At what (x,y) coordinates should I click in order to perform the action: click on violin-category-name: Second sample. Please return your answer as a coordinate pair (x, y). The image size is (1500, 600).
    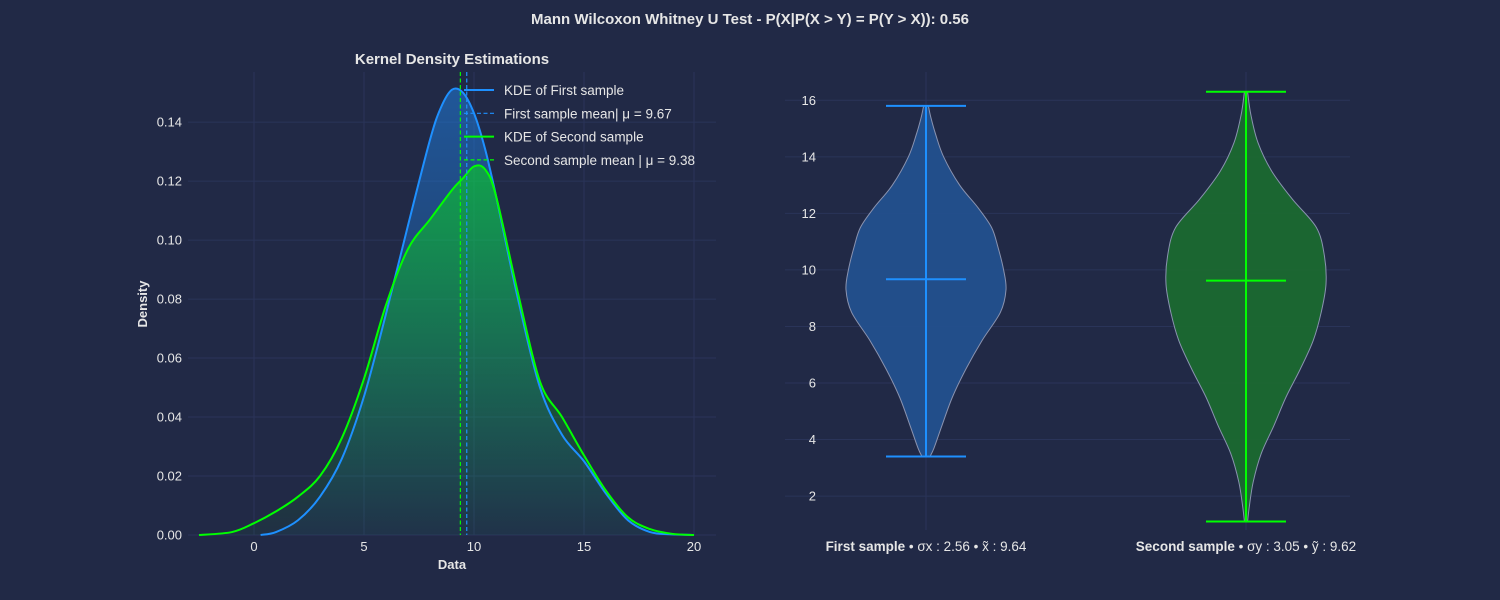
    Looking at the image, I should click on (1186, 546).